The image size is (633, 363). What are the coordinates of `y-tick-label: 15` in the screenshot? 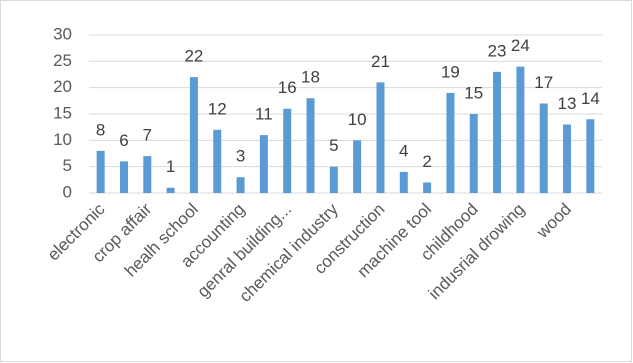 It's located at (62, 112).